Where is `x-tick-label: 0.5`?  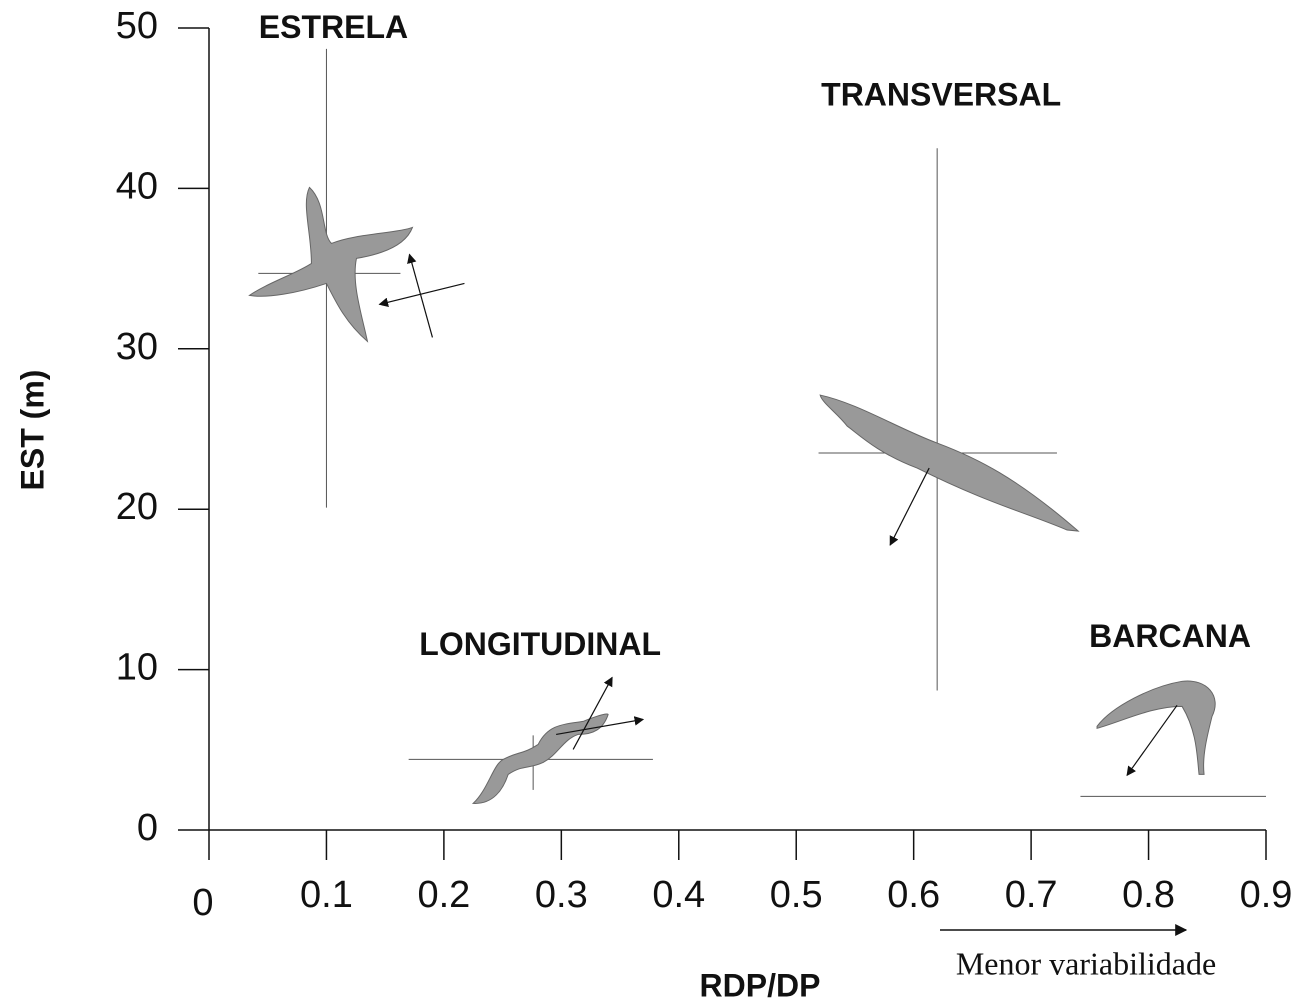 x-tick-label: 0.5 is located at coordinates (796, 895).